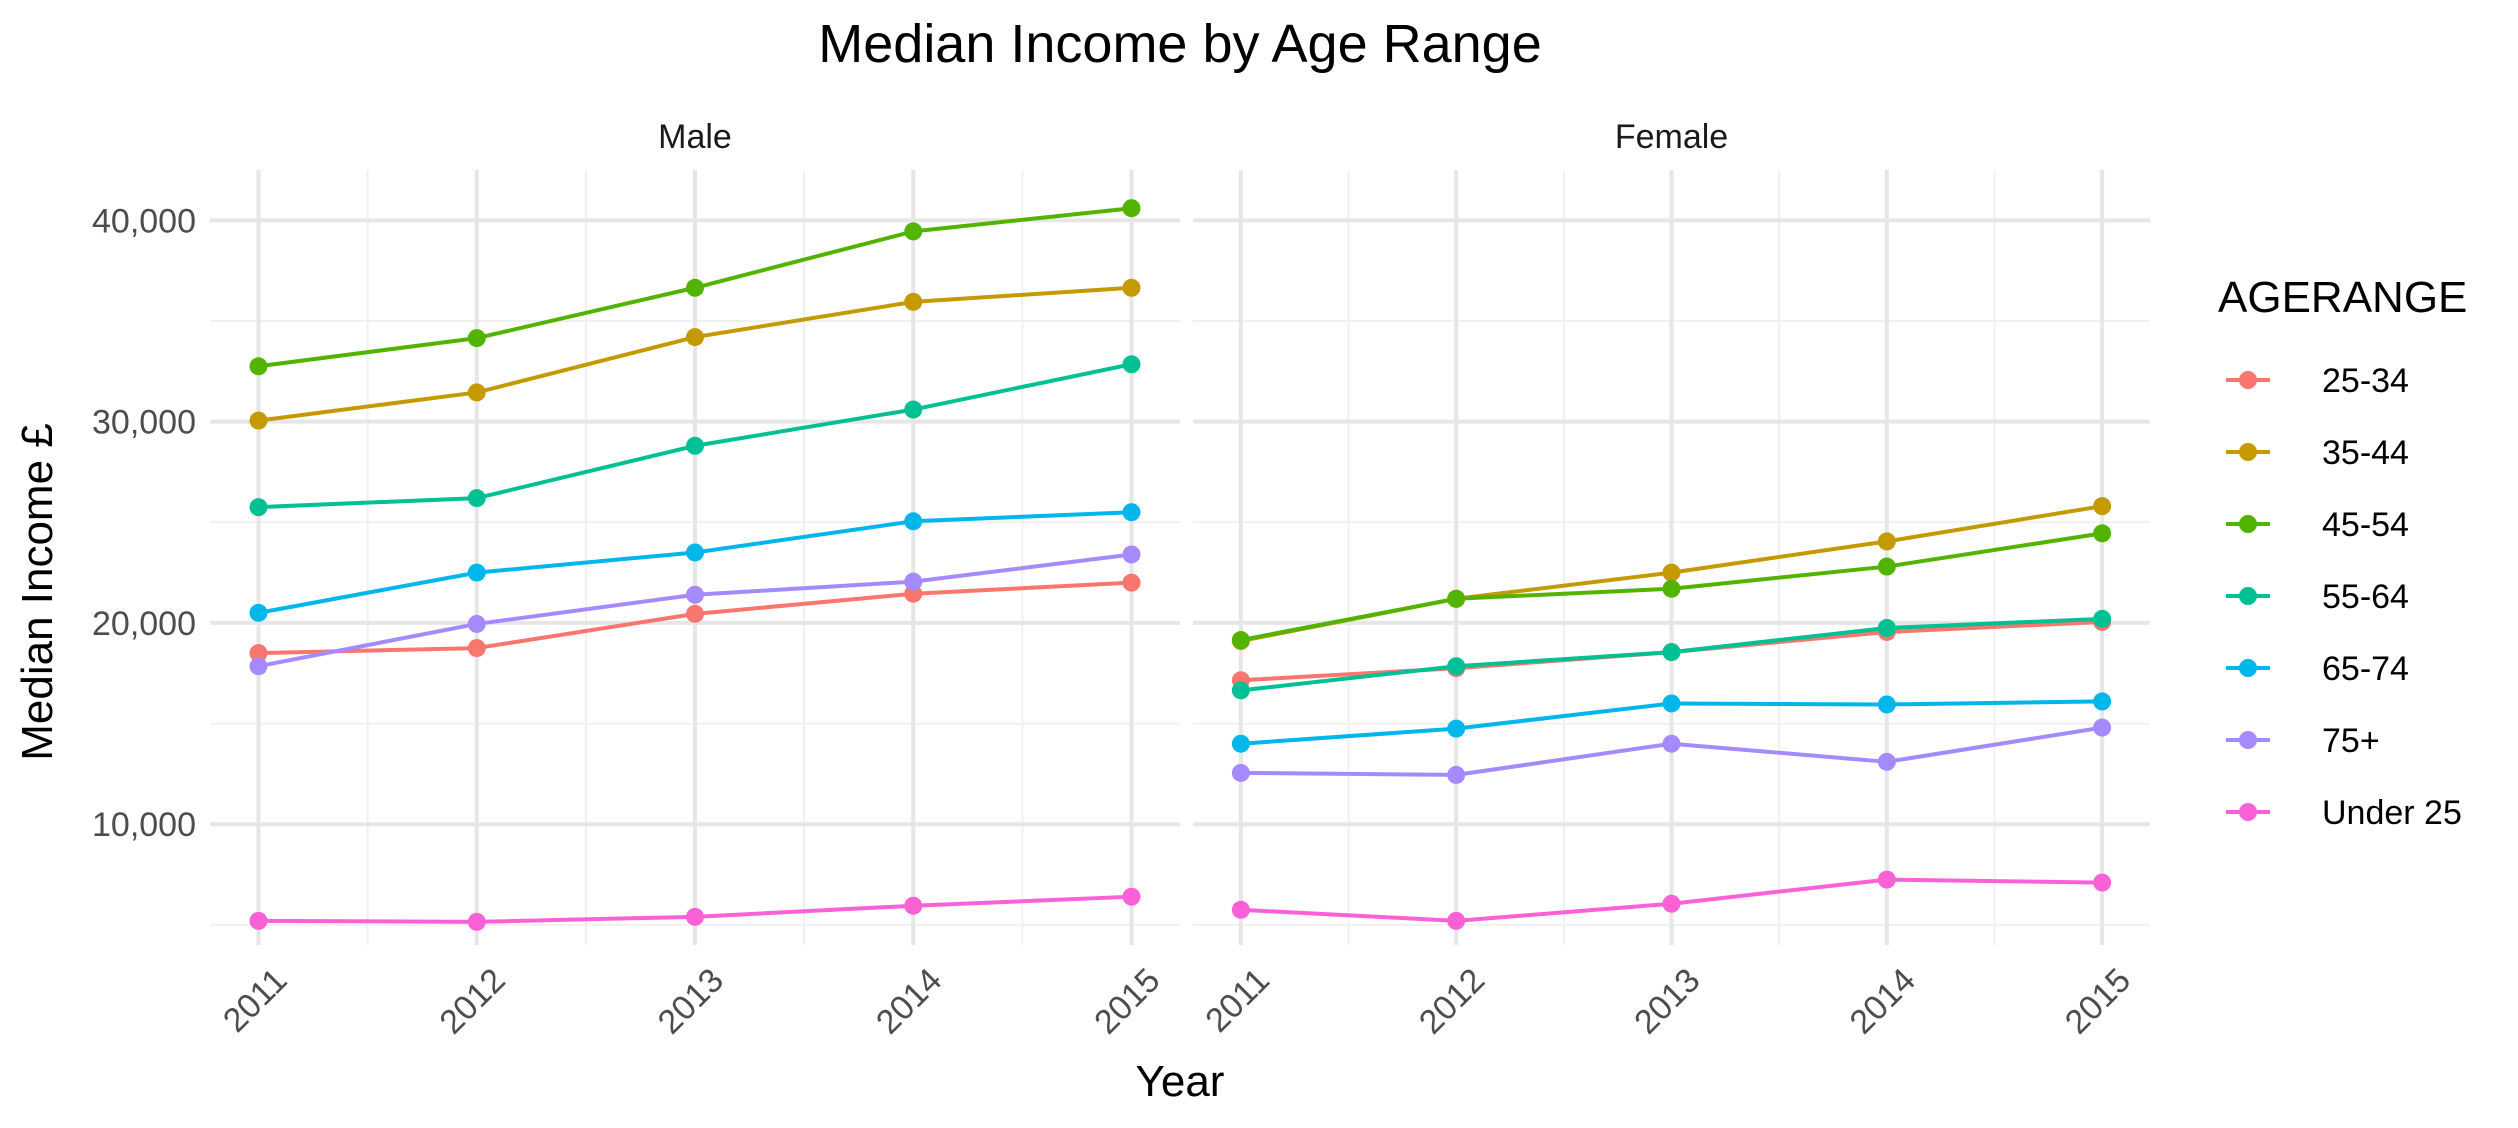 This screenshot has width=2518, height=1128. Describe the element at coordinates (144, 825) in the screenshot. I see `y-tick-label: 10,000` at that location.